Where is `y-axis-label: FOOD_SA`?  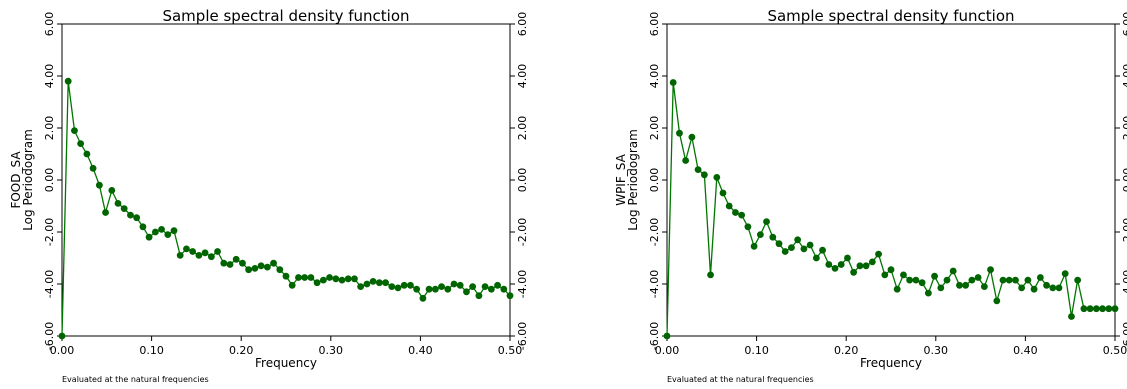 y-axis-label: FOOD_SA is located at coordinates (16, 180).